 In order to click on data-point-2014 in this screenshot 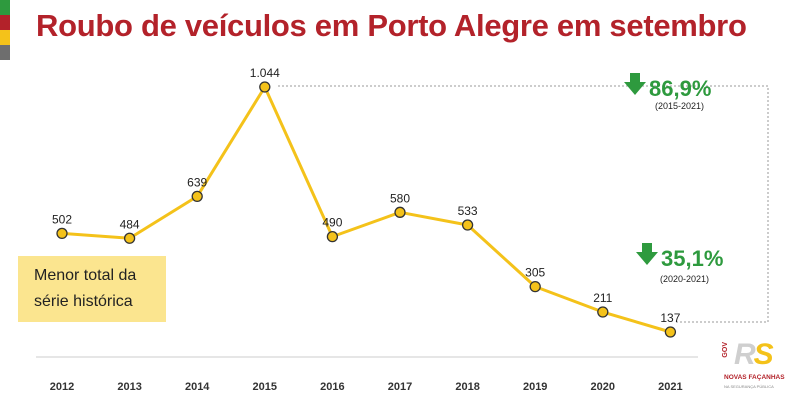, I will do `click(197, 196)`.